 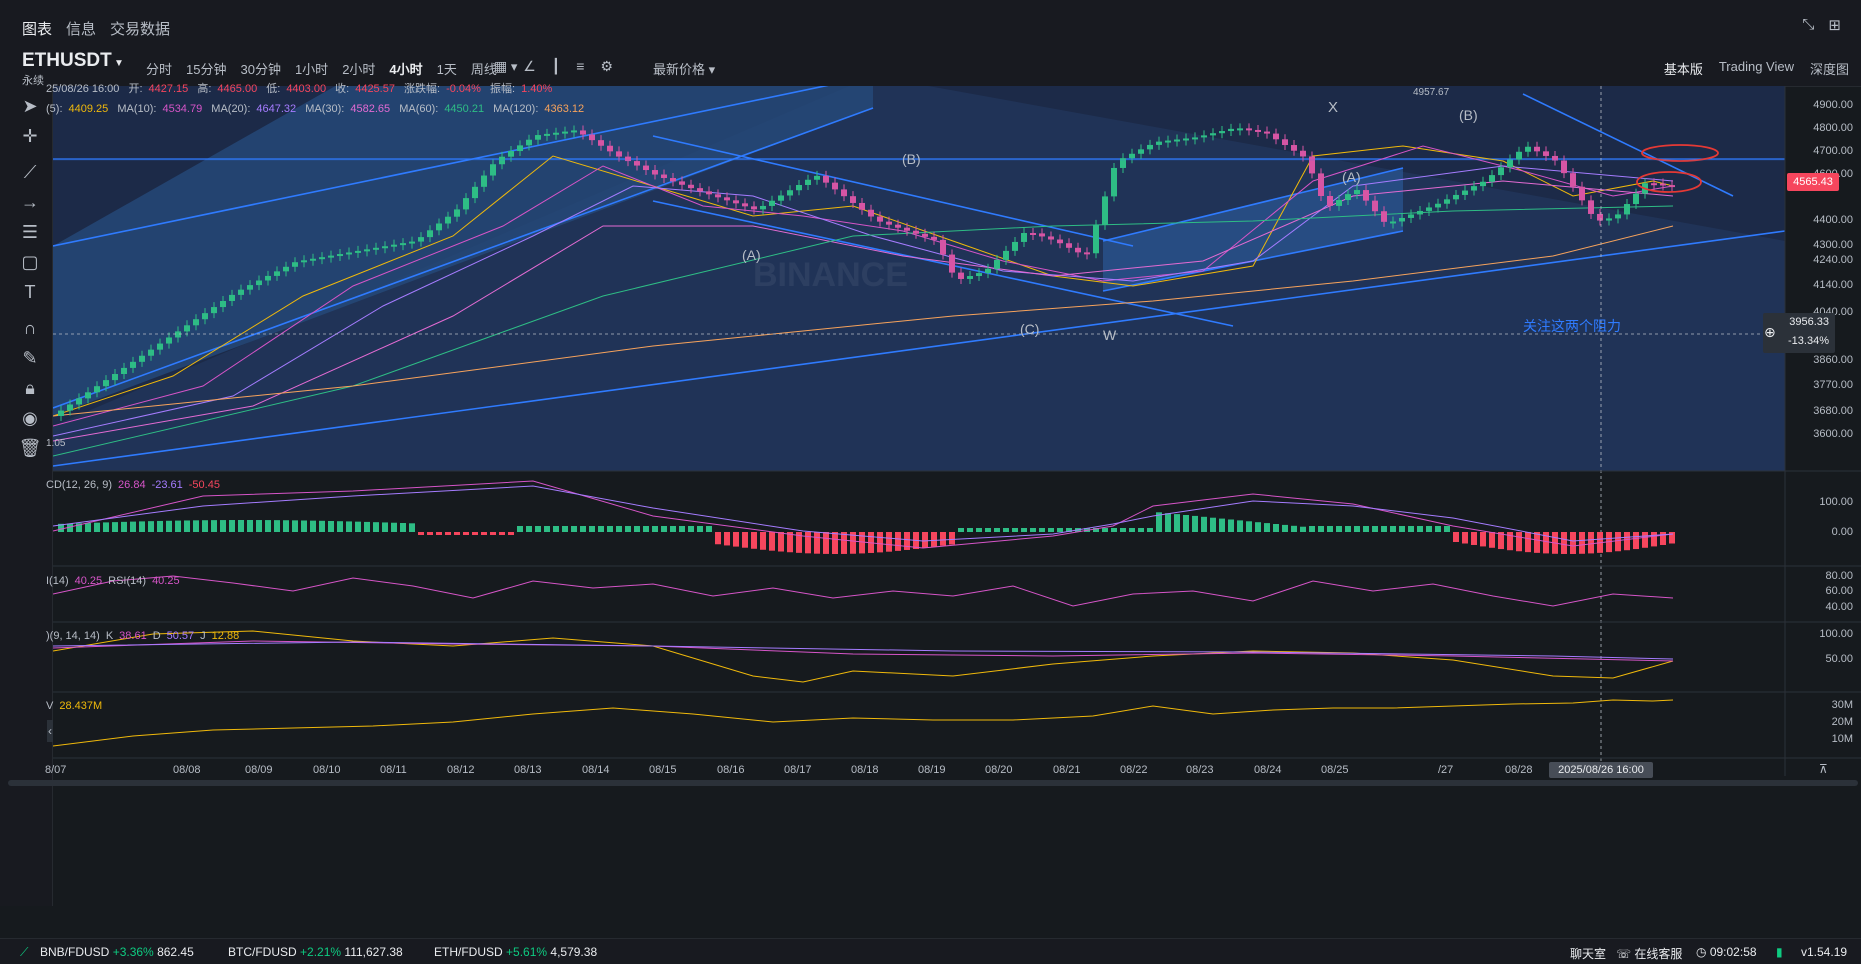 What do you see at coordinates (30, 172) in the screenshot?
I see `trendline-icon: ⟋` at bounding box center [30, 172].